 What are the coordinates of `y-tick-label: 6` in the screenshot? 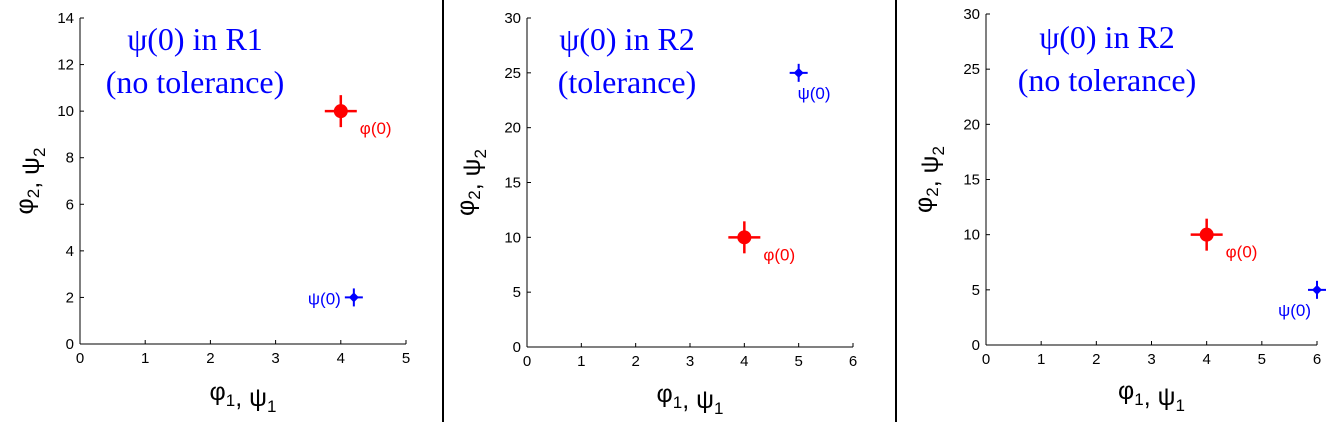 It's located at (70, 204).